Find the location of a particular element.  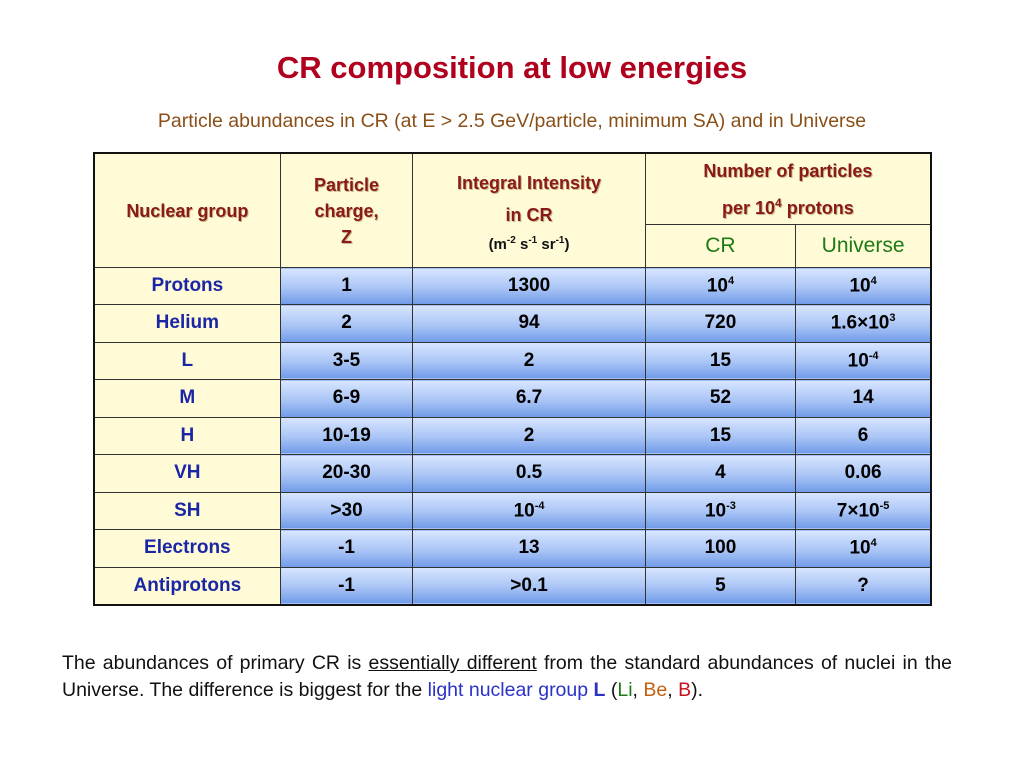

cell-nuclear-group: Helium is located at coordinates (187, 323).